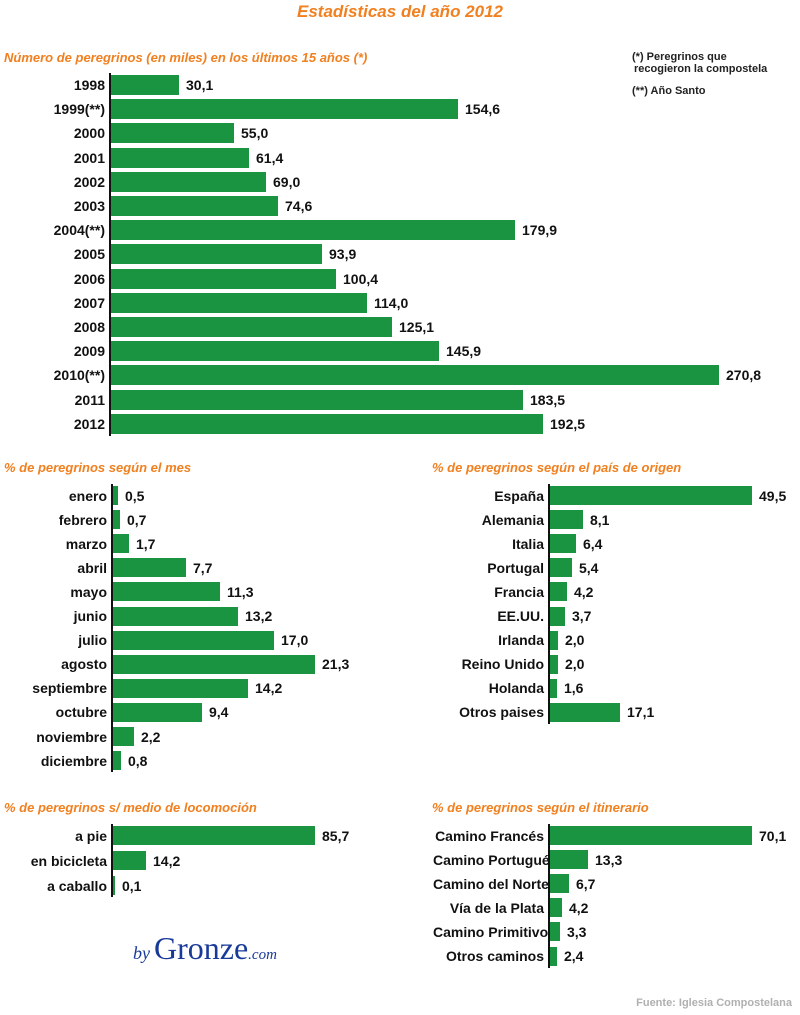  Describe the element at coordinates (336, 664) in the screenshot. I see `month-value-label: 21,3` at that location.